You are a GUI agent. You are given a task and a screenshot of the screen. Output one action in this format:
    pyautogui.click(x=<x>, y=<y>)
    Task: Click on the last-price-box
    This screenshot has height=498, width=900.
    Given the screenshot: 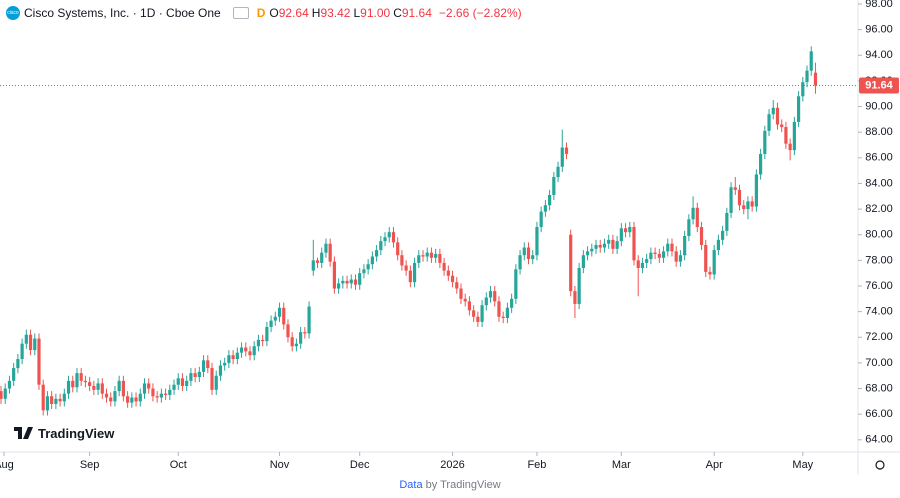 What is the action you would take?
    pyautogui.click(x=879, y=85)
    